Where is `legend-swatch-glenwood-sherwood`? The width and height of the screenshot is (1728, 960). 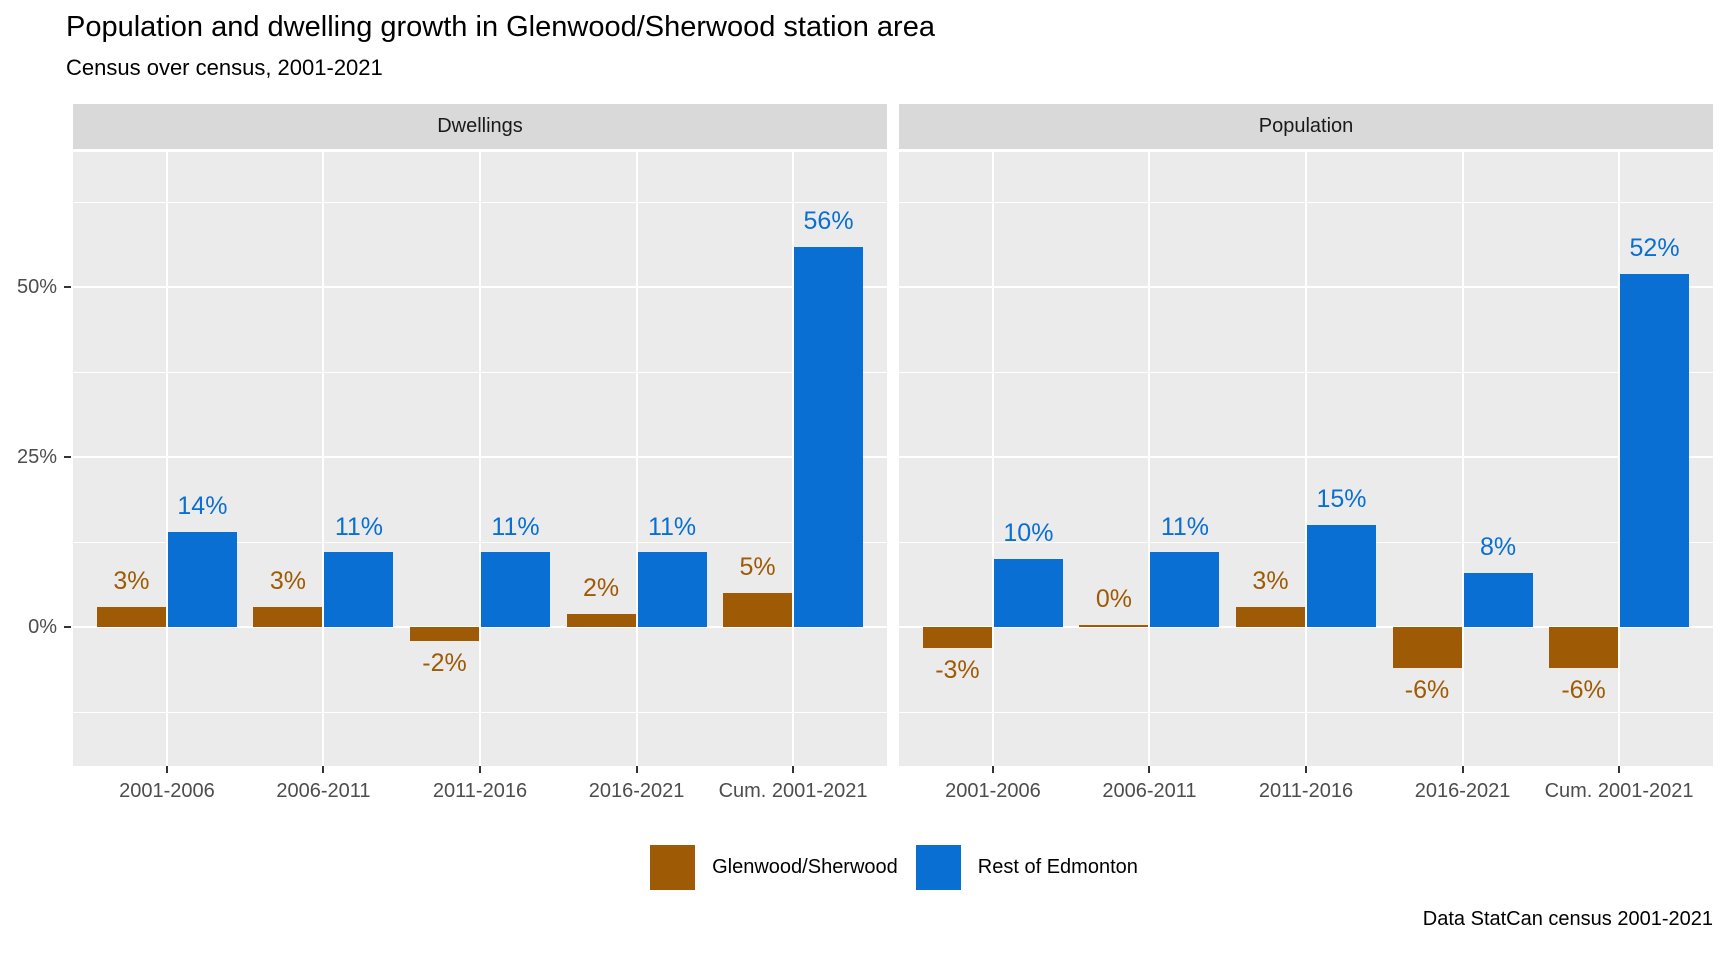
legend-swatch-glenwood-sherwood is located at coordinates (673, 867).